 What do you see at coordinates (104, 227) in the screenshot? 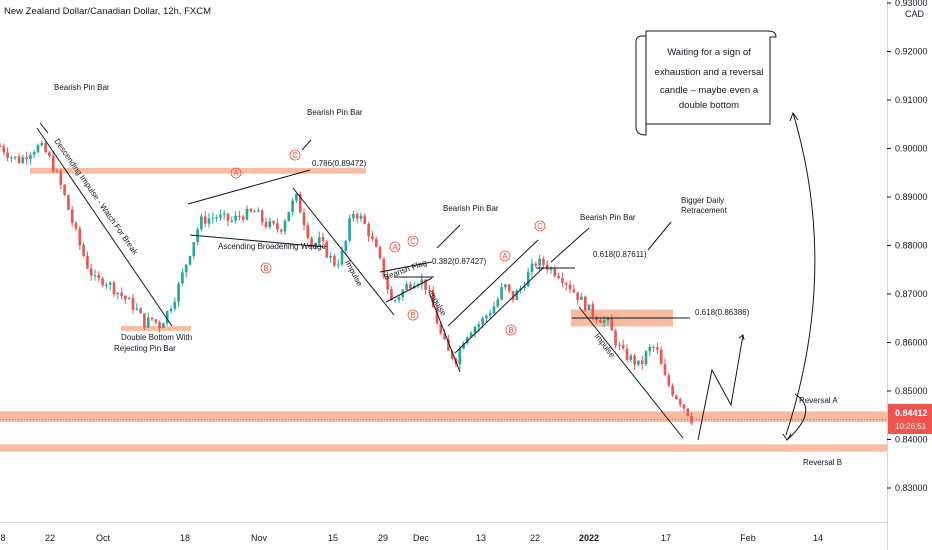
I see `descending-trendline` at bounding box center [104, 227].